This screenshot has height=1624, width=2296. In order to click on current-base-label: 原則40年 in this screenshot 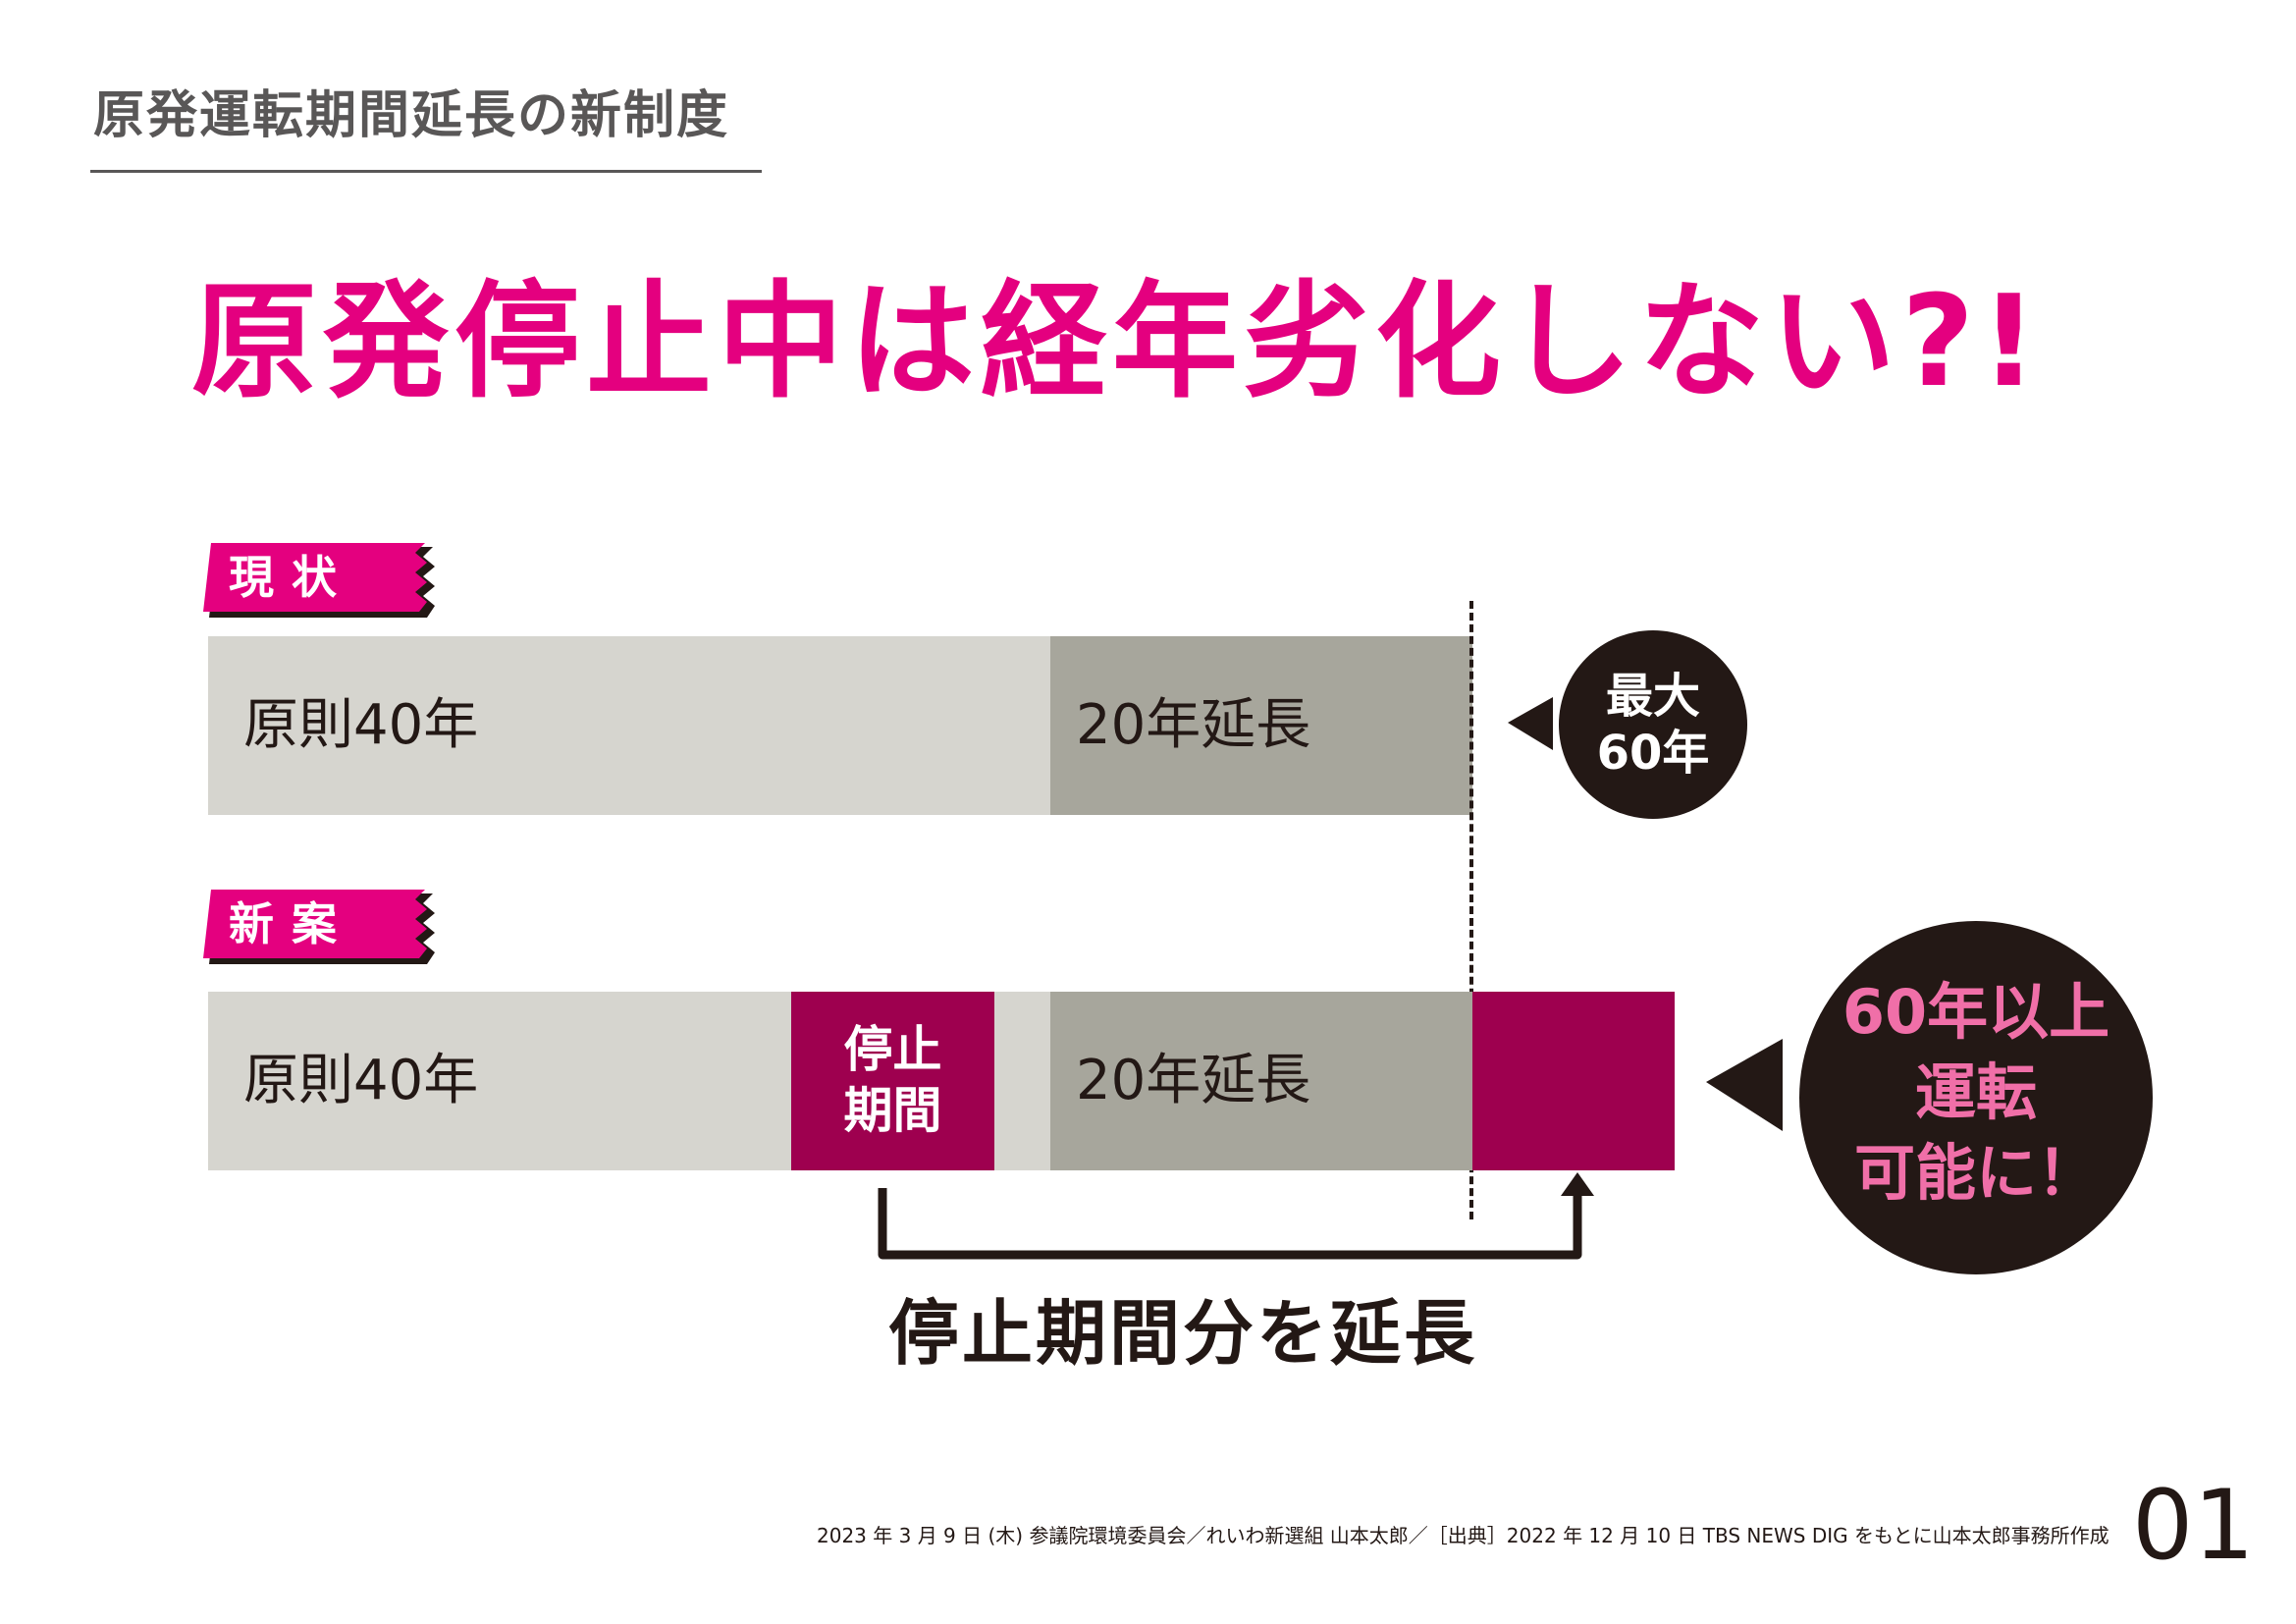, I will do `click(361, 725)`.